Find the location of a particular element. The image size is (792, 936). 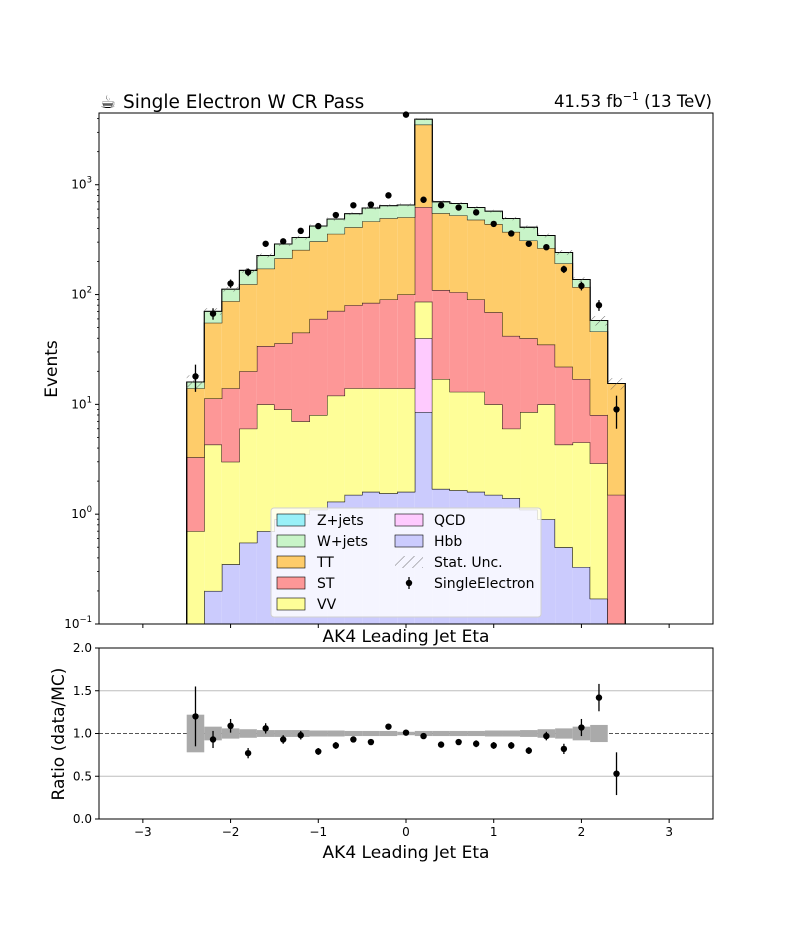

legend-label-stat-unc: Stat. Unc. is located at coordinates (468, 563).